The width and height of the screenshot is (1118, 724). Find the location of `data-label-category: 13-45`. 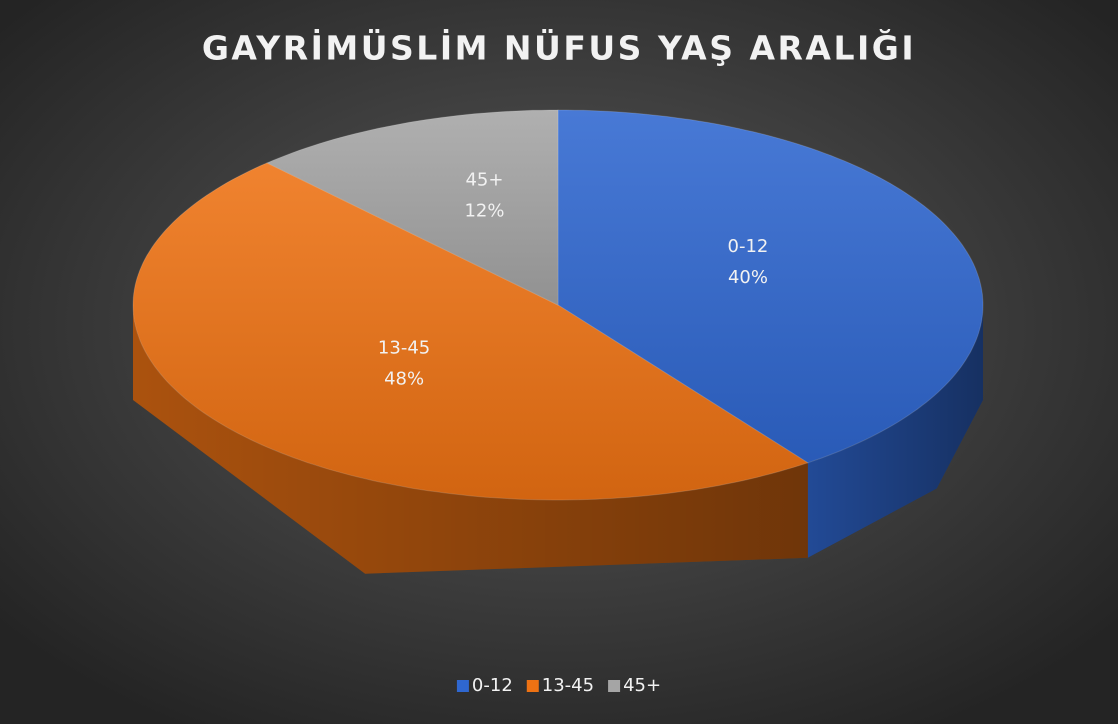

data-label-category: 13-45 is located at coordinates (404, 347).